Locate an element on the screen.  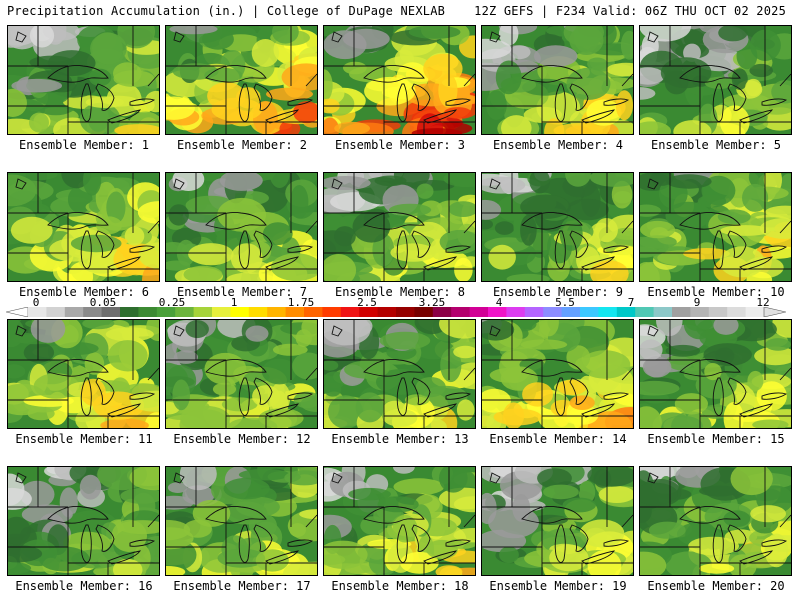
ensemble-member-label: Ensemble Member: 19 is located at coordinates (558, 586).